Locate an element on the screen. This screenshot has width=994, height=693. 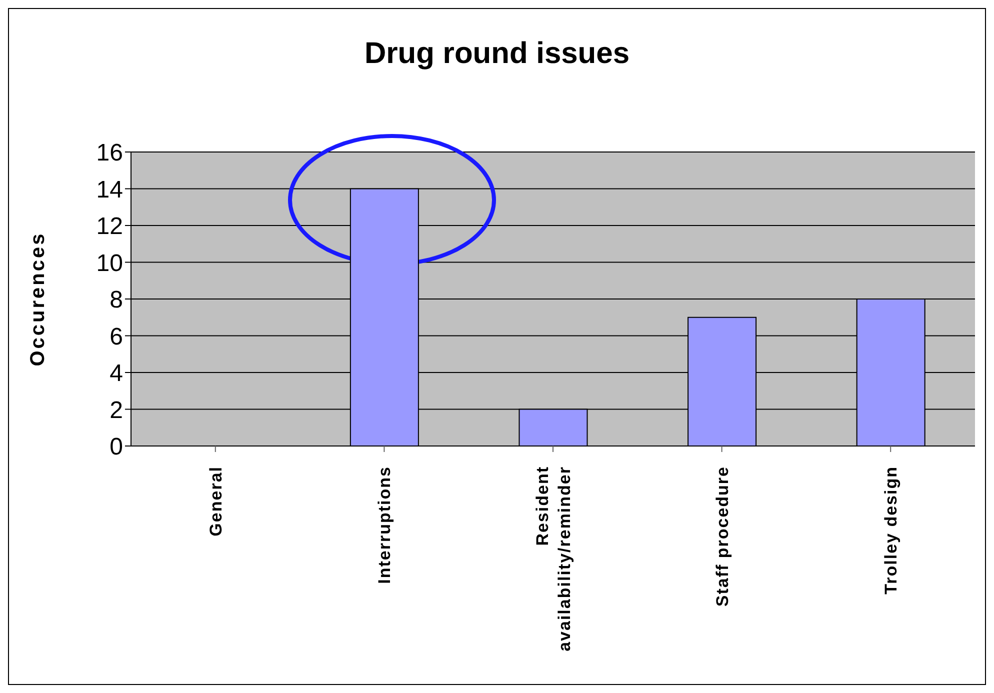
y-tick-label: 6 is located at coordinates (116, 336).